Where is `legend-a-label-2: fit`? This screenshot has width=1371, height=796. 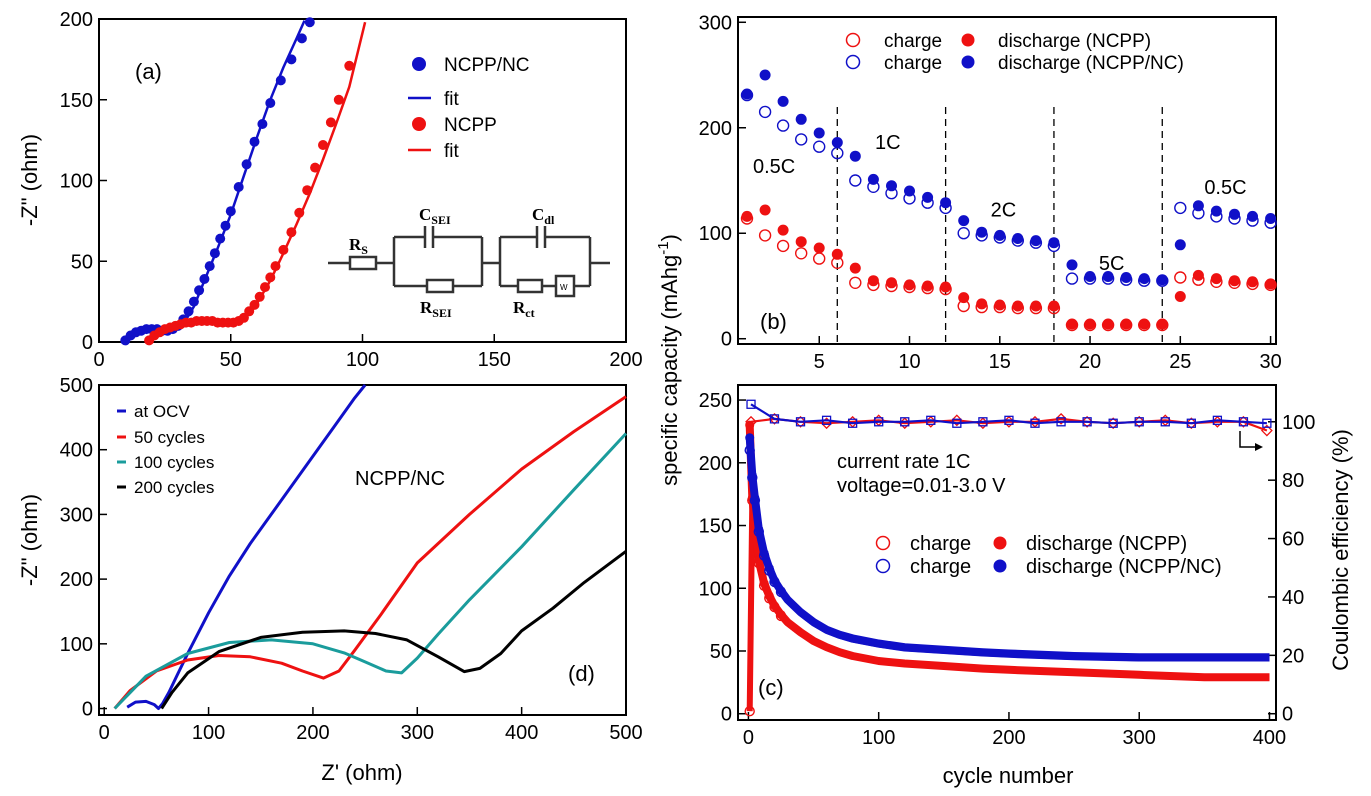 legend-a-label-2: fit is located at coordinates (452, 99).